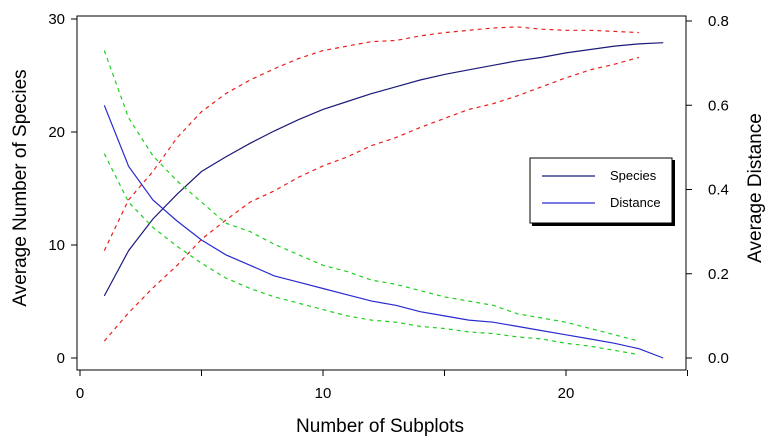 The image size is (774, 439). What do you see at coordinates (633, 175) in the screenshot?
I see `legend-label-species: Species` at bounding box center [633, 175].